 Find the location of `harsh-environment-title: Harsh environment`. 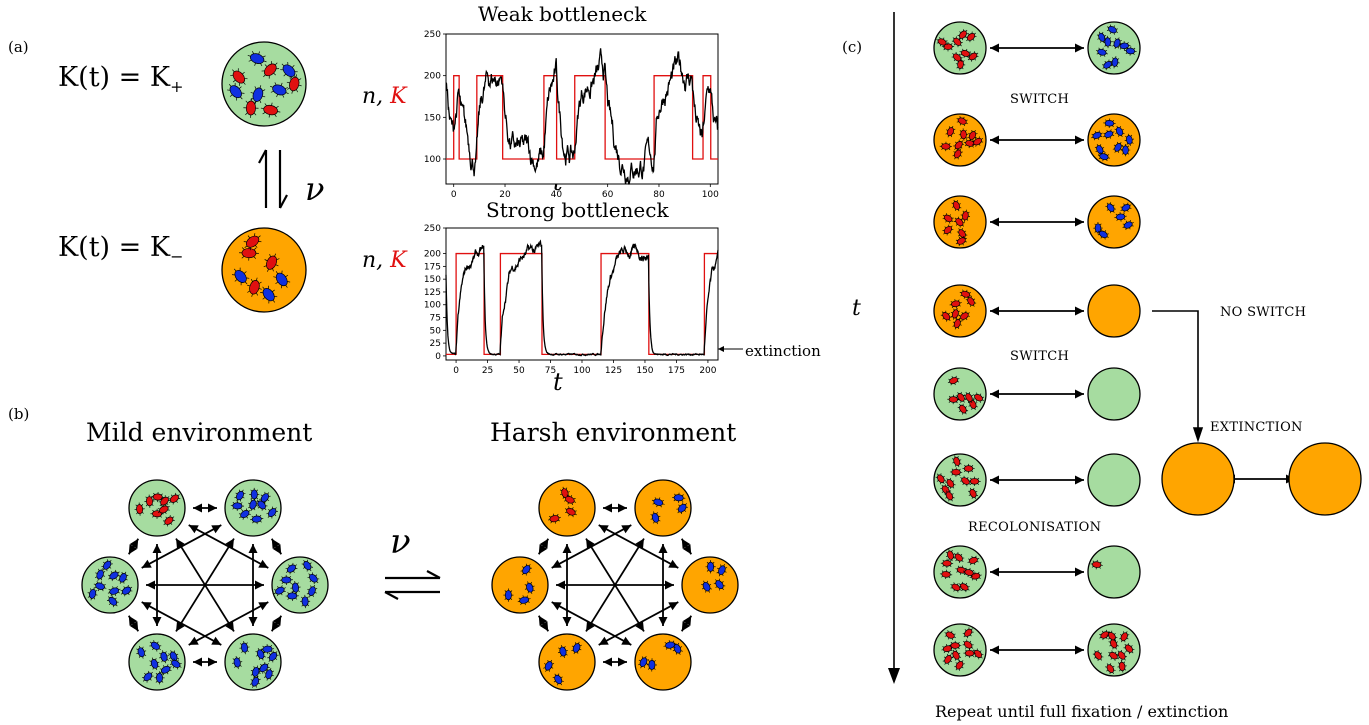

harsh-environment-title: Harsh environment is located at coordinates (613, 432).